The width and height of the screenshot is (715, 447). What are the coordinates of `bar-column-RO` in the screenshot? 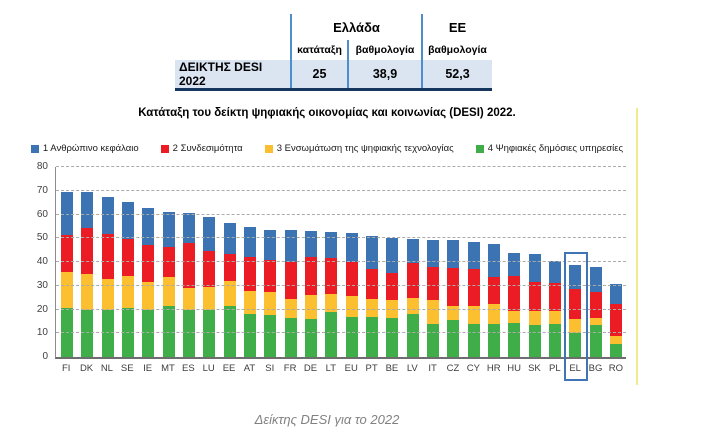 It's located at (616, 262).